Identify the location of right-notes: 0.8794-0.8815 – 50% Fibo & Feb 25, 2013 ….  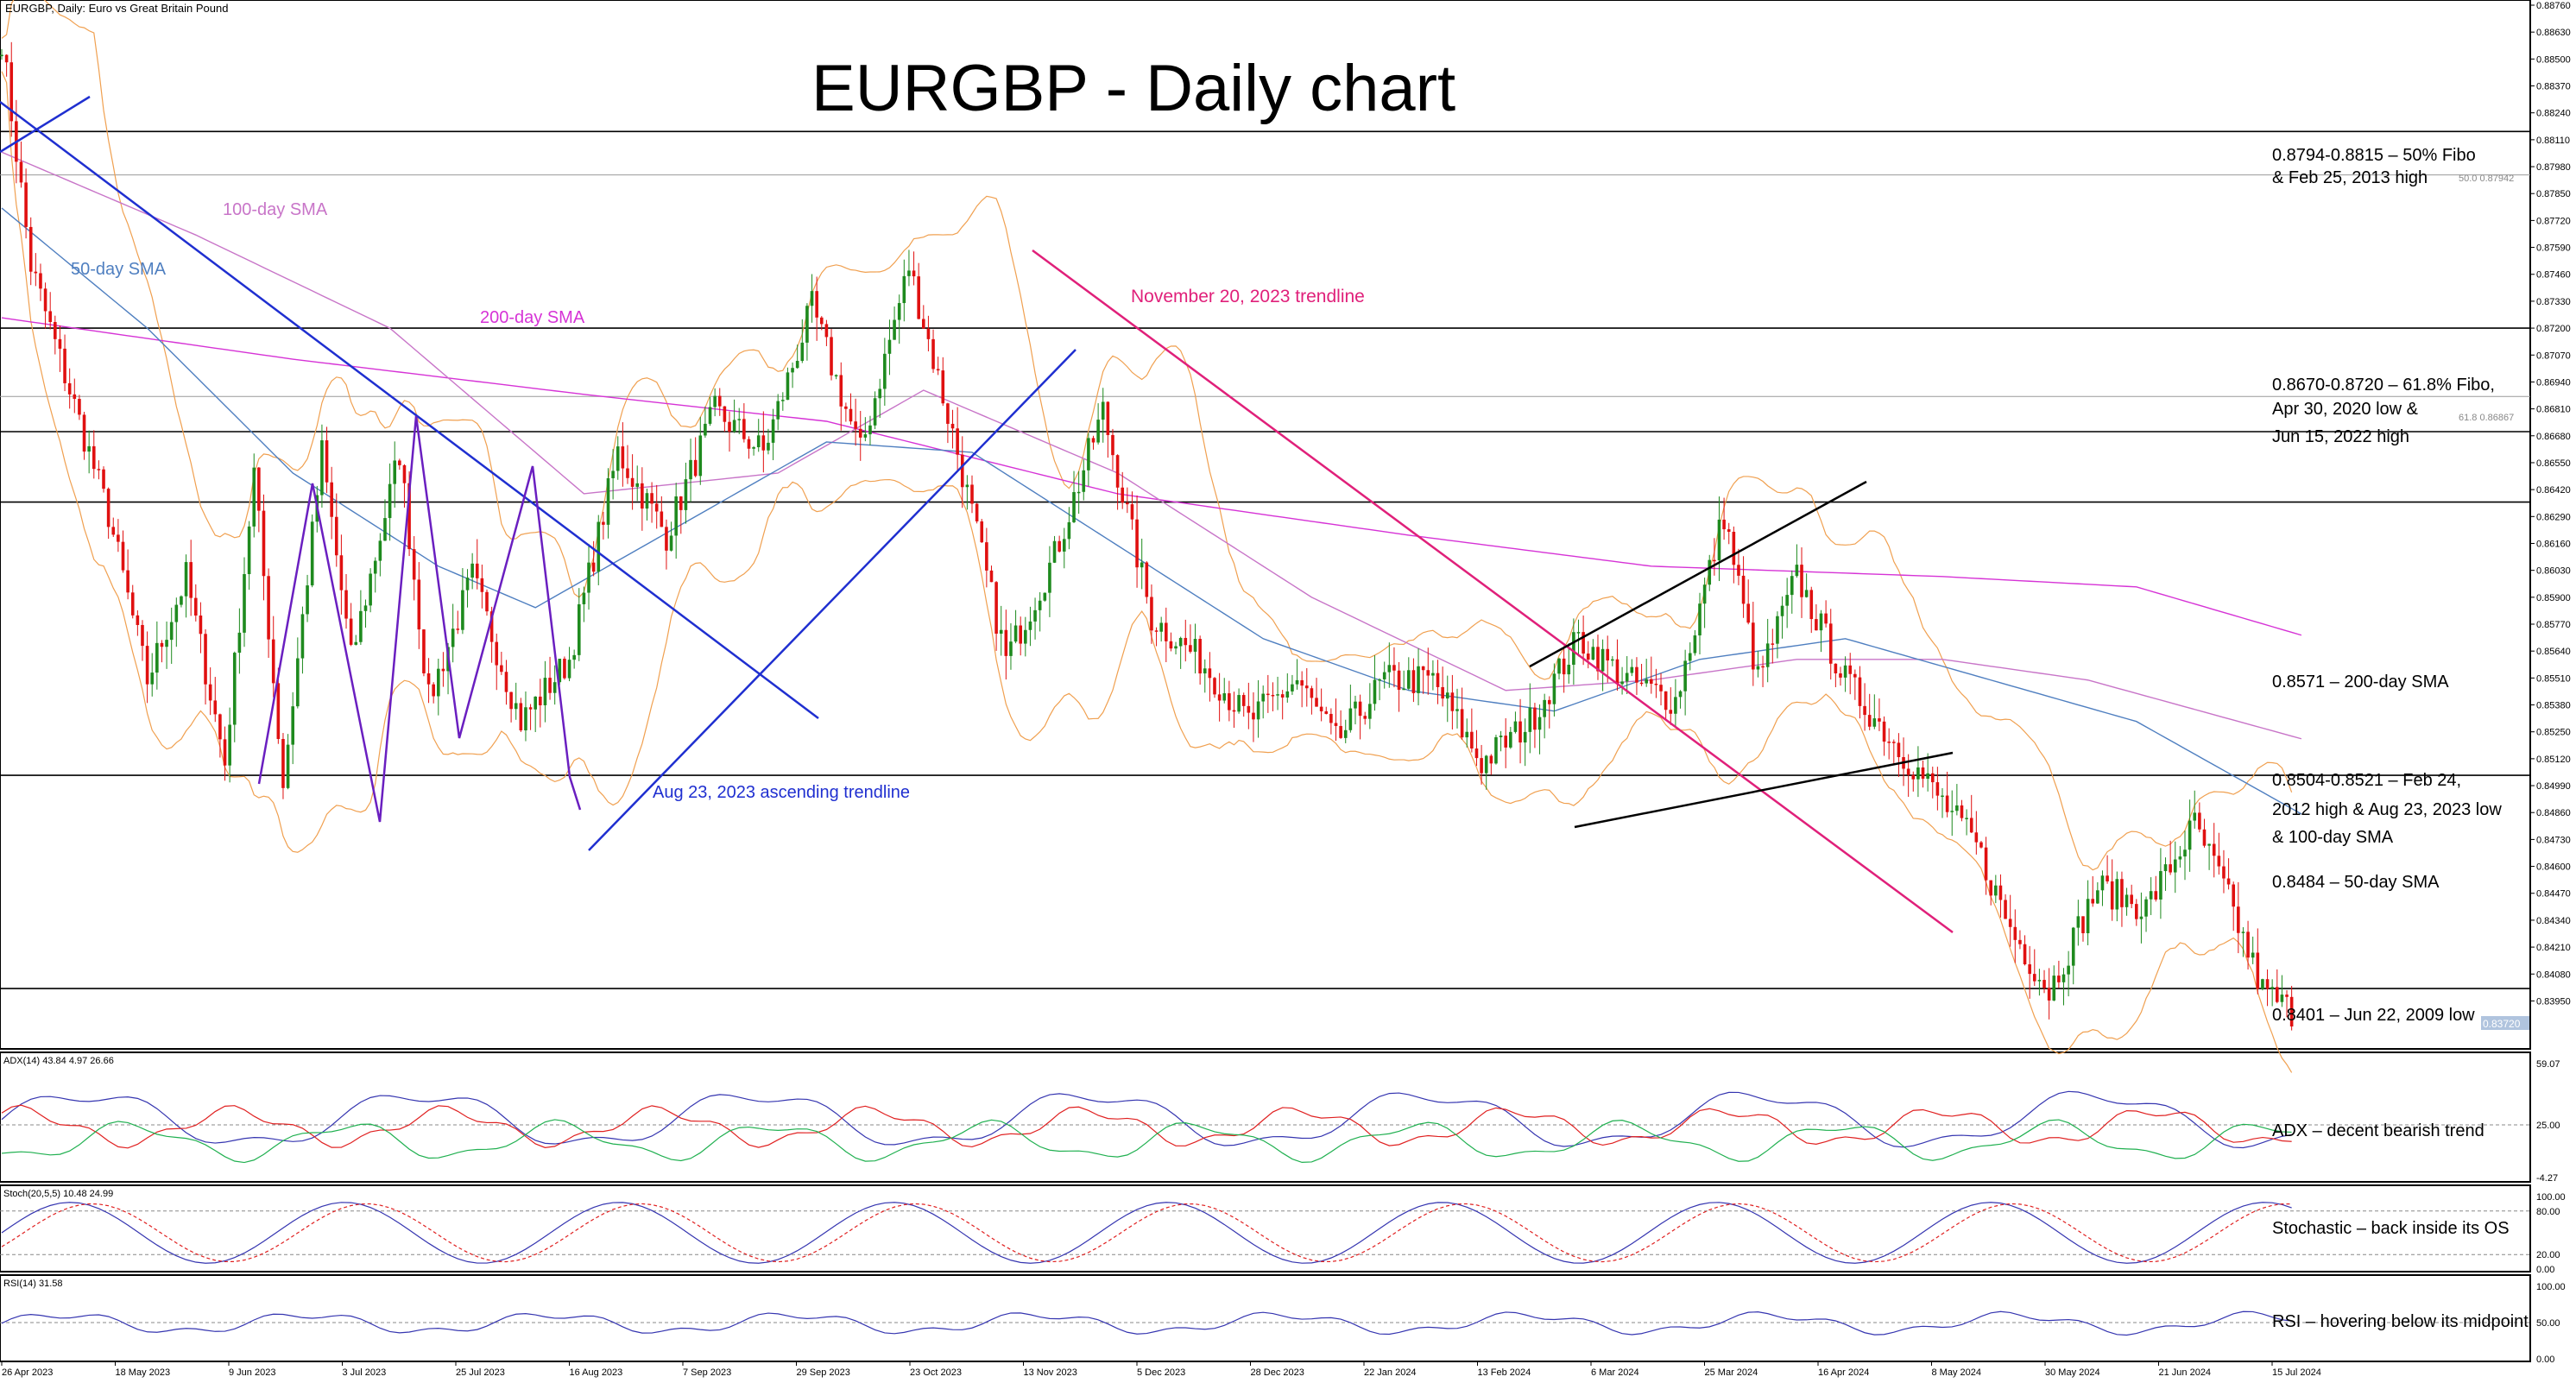
(2393, 585).